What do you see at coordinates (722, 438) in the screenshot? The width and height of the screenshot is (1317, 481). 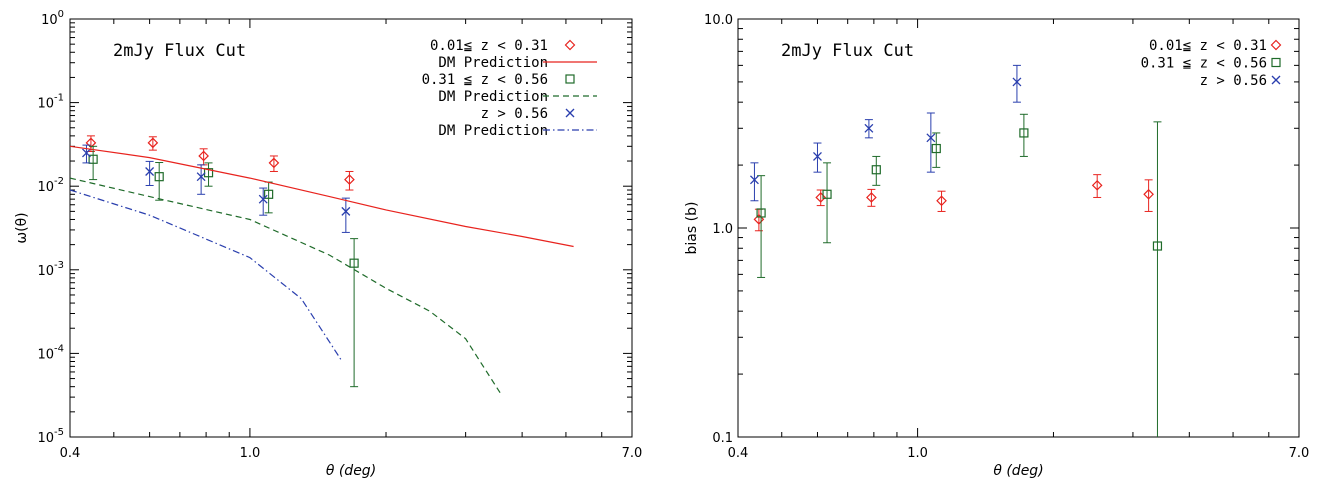 I see `y-tick-label: 0.1` at bounding box center [722, 438].